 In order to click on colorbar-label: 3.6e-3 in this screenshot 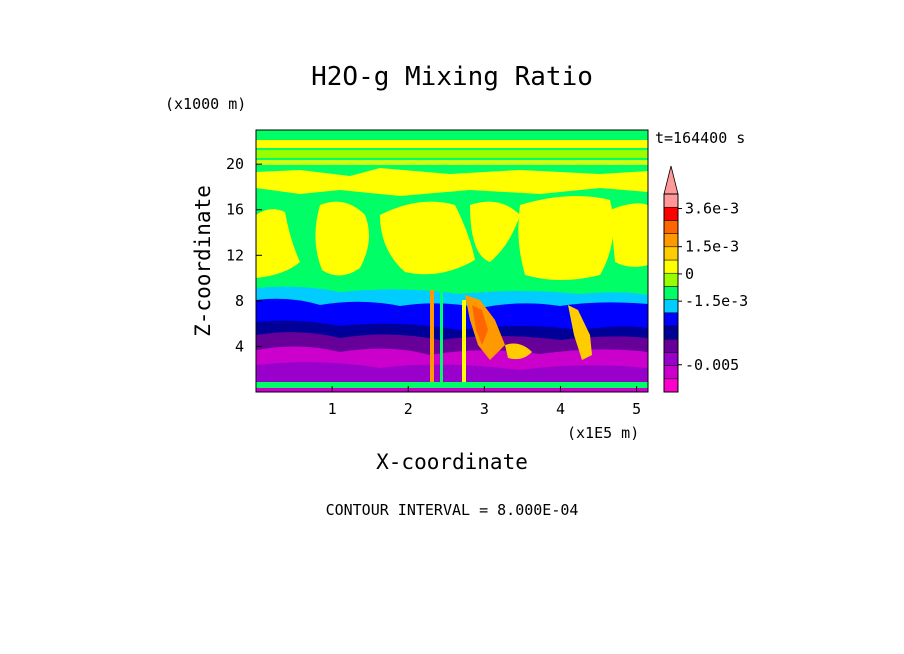, I will do `click(712, 209)`.